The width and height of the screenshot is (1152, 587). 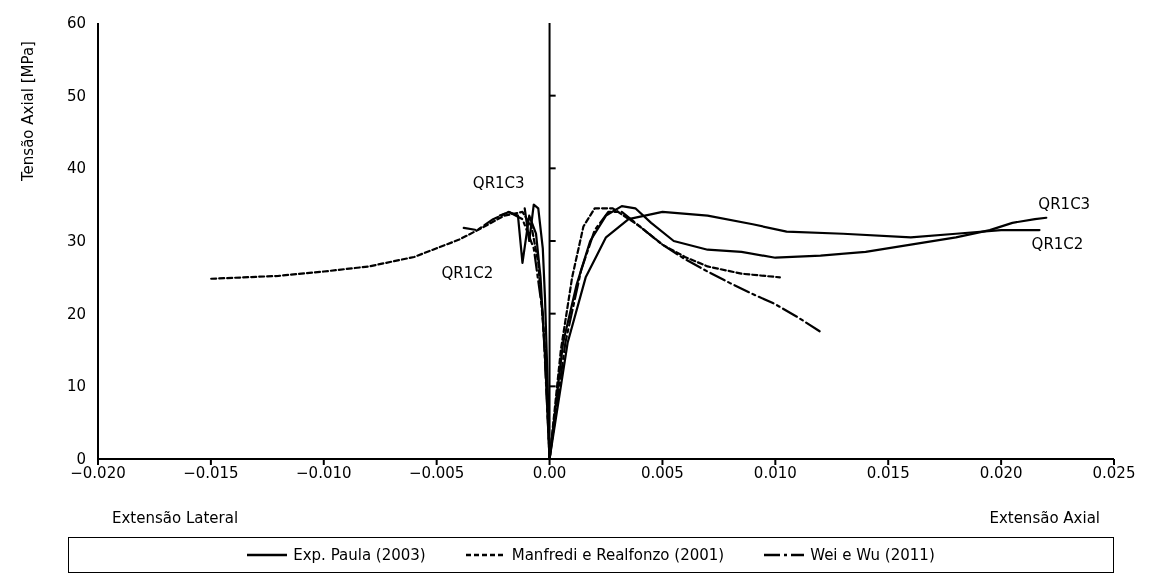 What do you see at coordinates (76, 23) in the screenshot?
I see `y-tick-label: 60` at bounding box center [76, 23].